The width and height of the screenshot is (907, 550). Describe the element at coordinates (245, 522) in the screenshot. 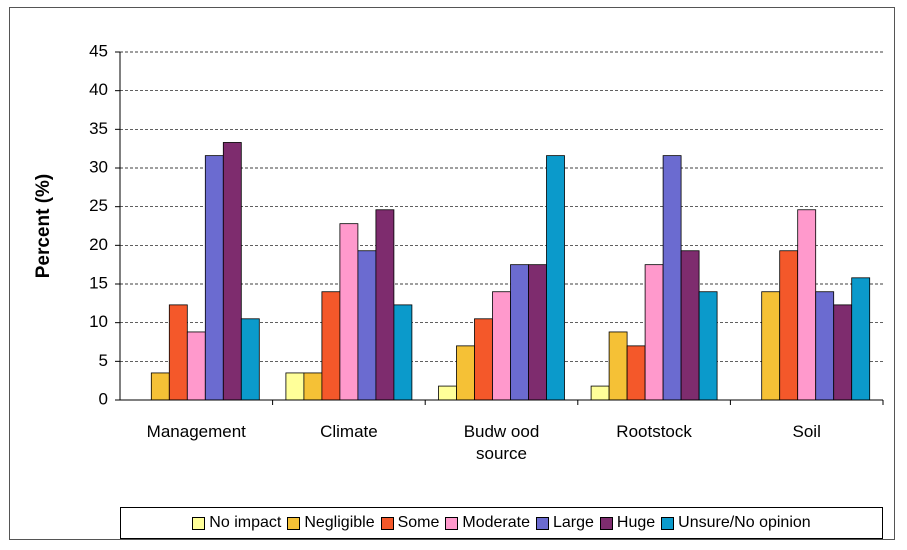

I see `legend-label: No impact` at that location.